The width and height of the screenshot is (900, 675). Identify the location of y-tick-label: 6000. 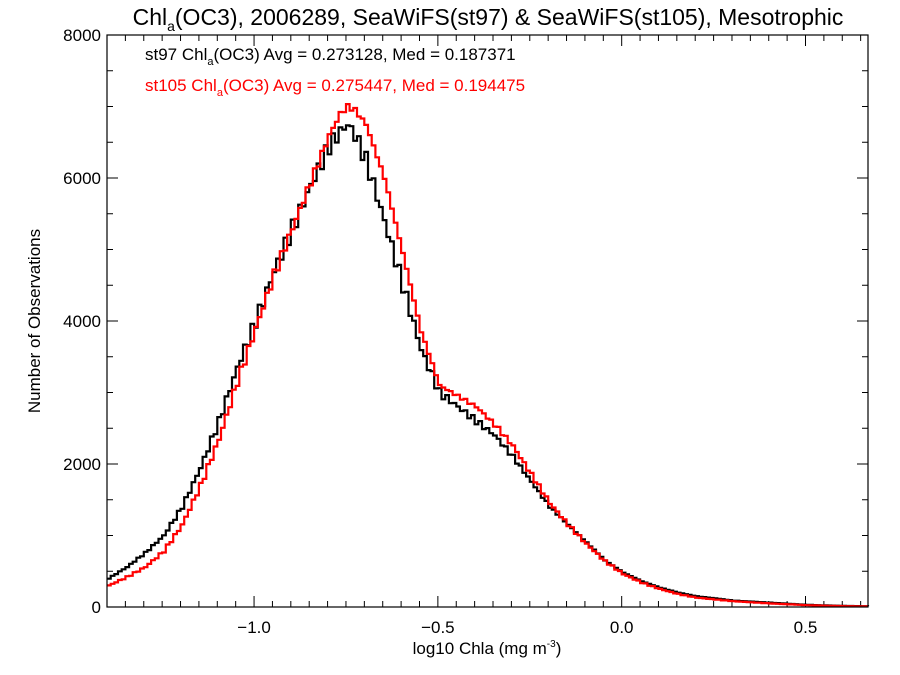
(82, 178).